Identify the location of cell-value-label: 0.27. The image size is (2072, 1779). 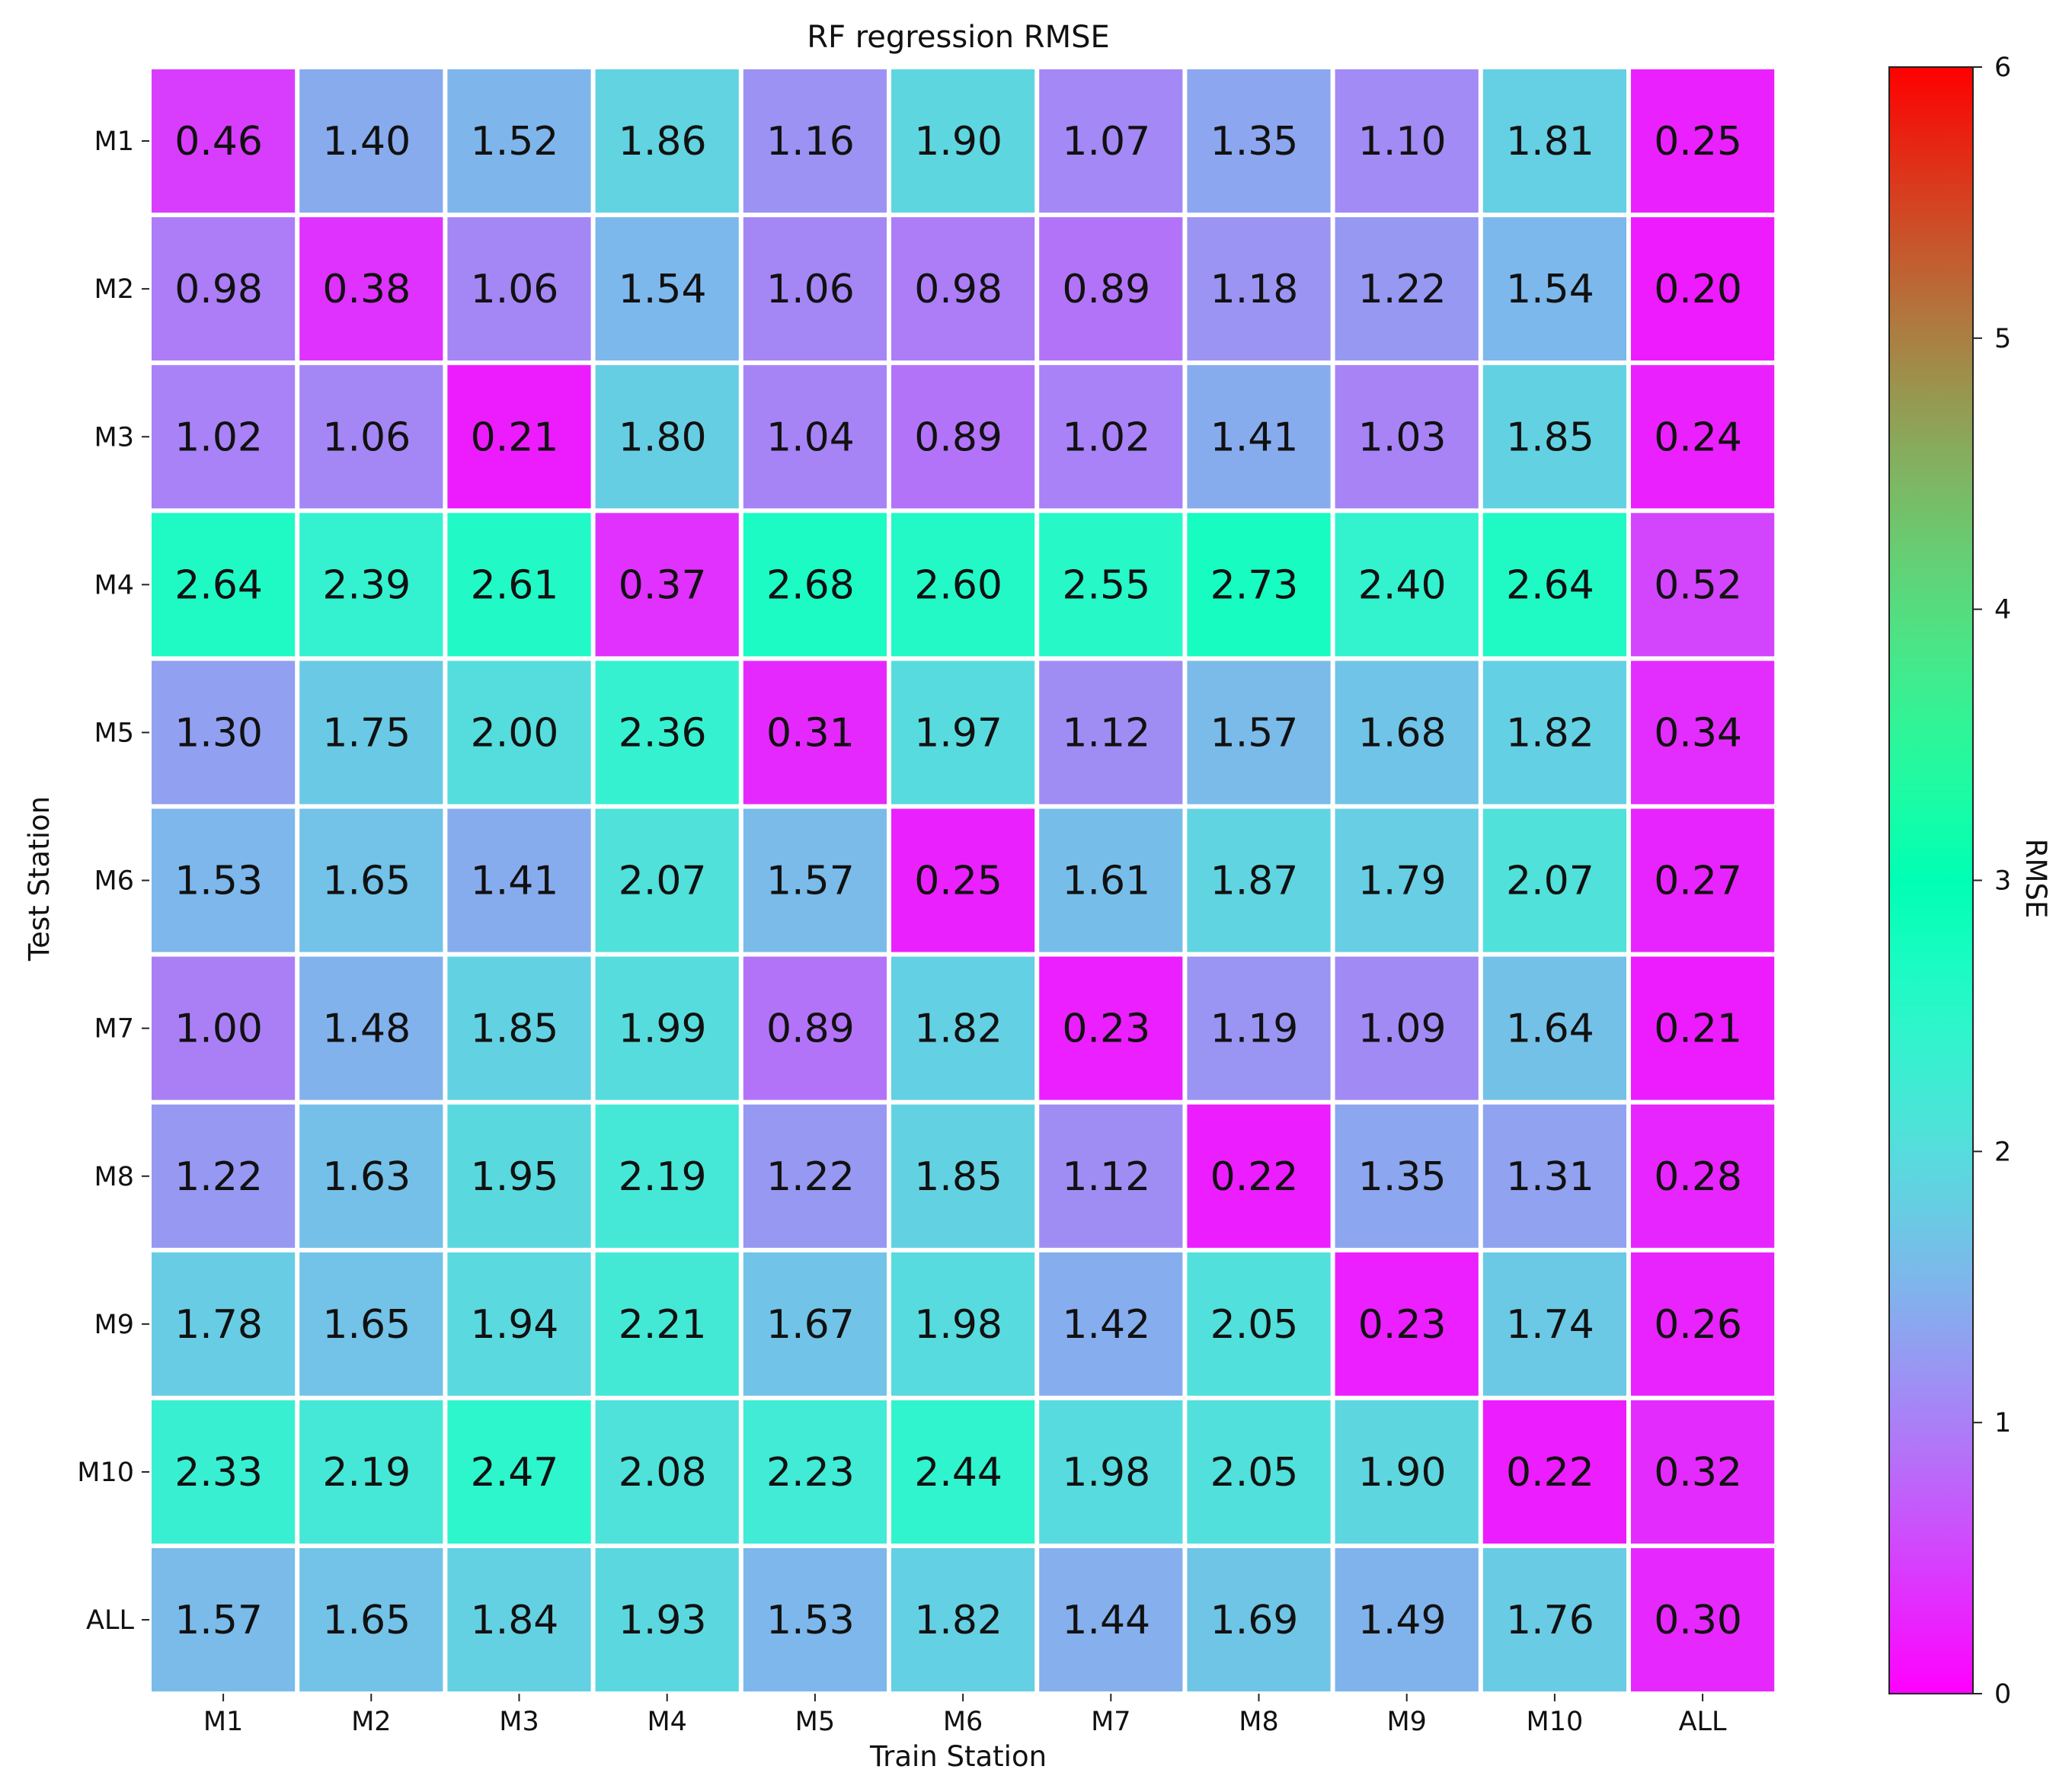
(1698, 881).